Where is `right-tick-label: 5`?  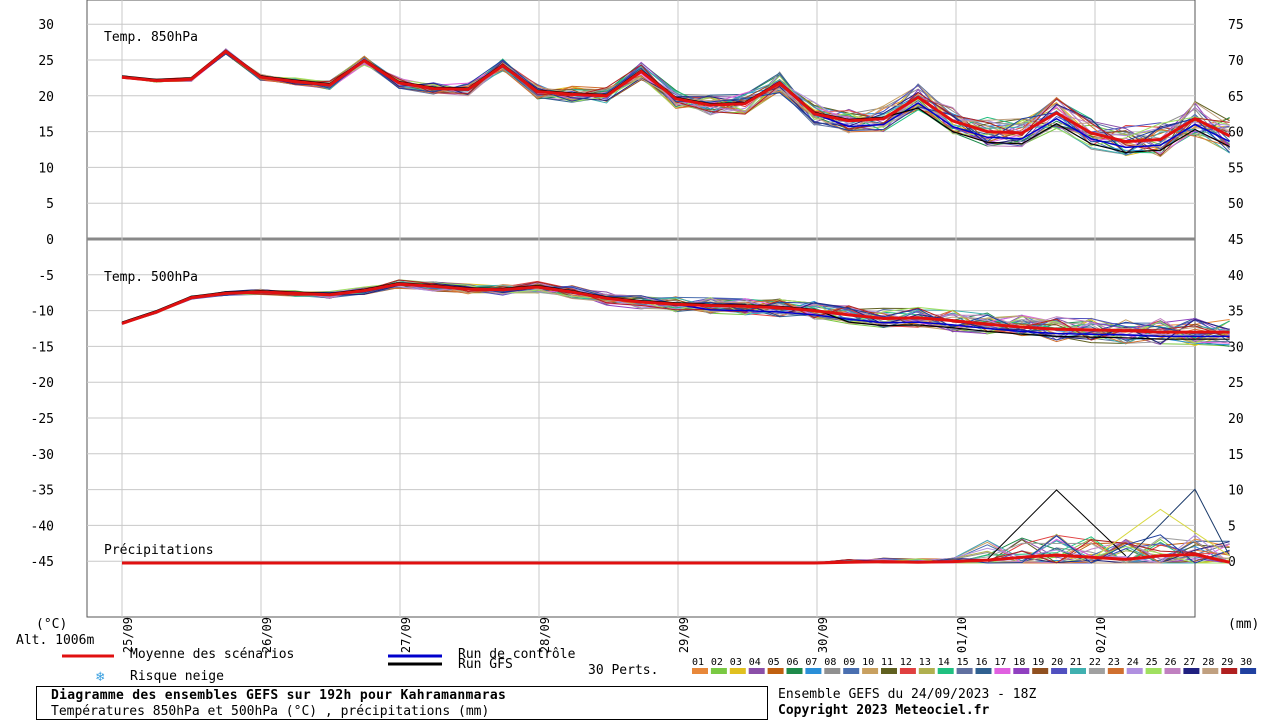 right-tick-label: 5 is located at coordinates (1232, 526).